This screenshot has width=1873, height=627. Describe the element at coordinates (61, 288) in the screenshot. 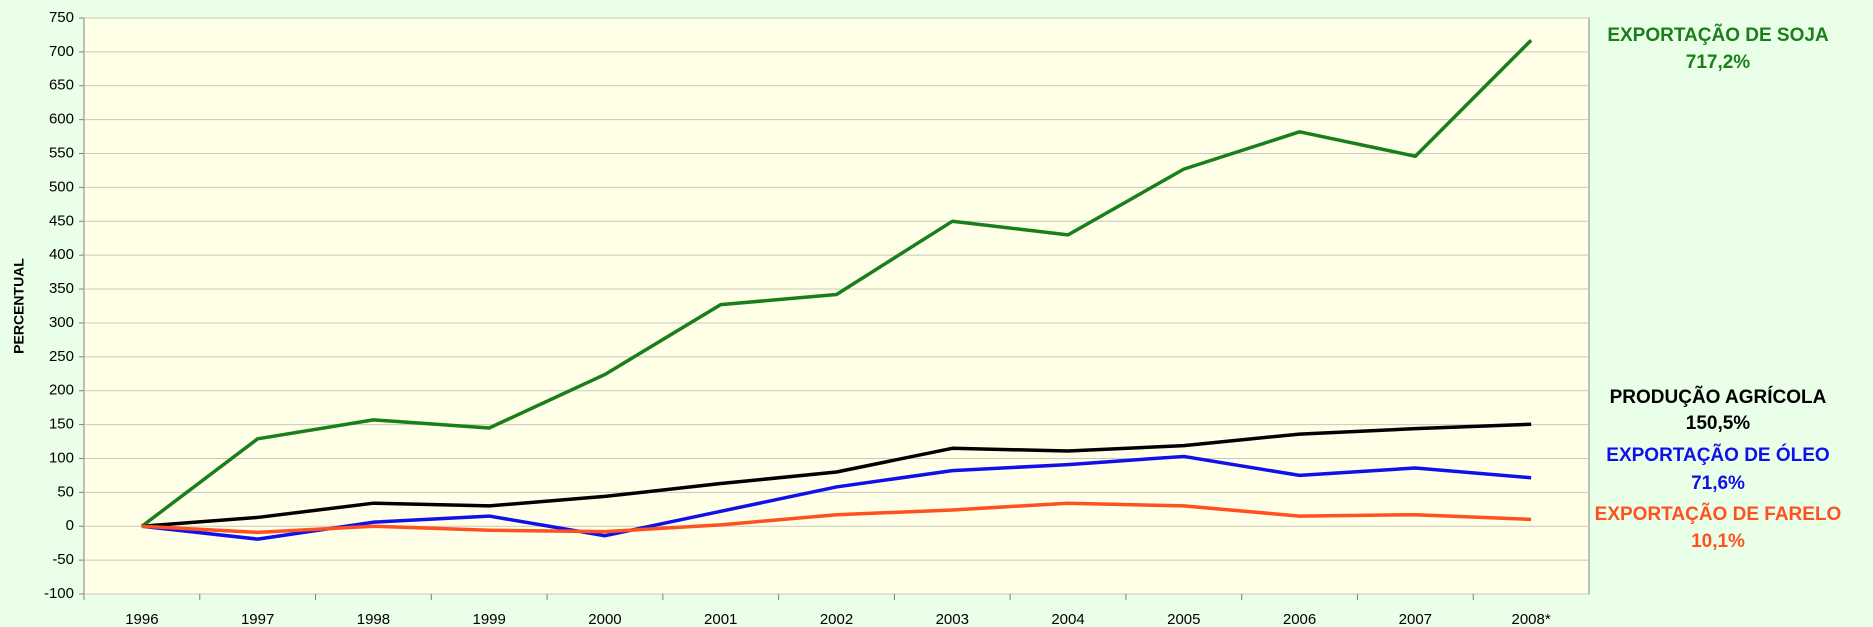

I see `y-tick-label: 350` at that location.